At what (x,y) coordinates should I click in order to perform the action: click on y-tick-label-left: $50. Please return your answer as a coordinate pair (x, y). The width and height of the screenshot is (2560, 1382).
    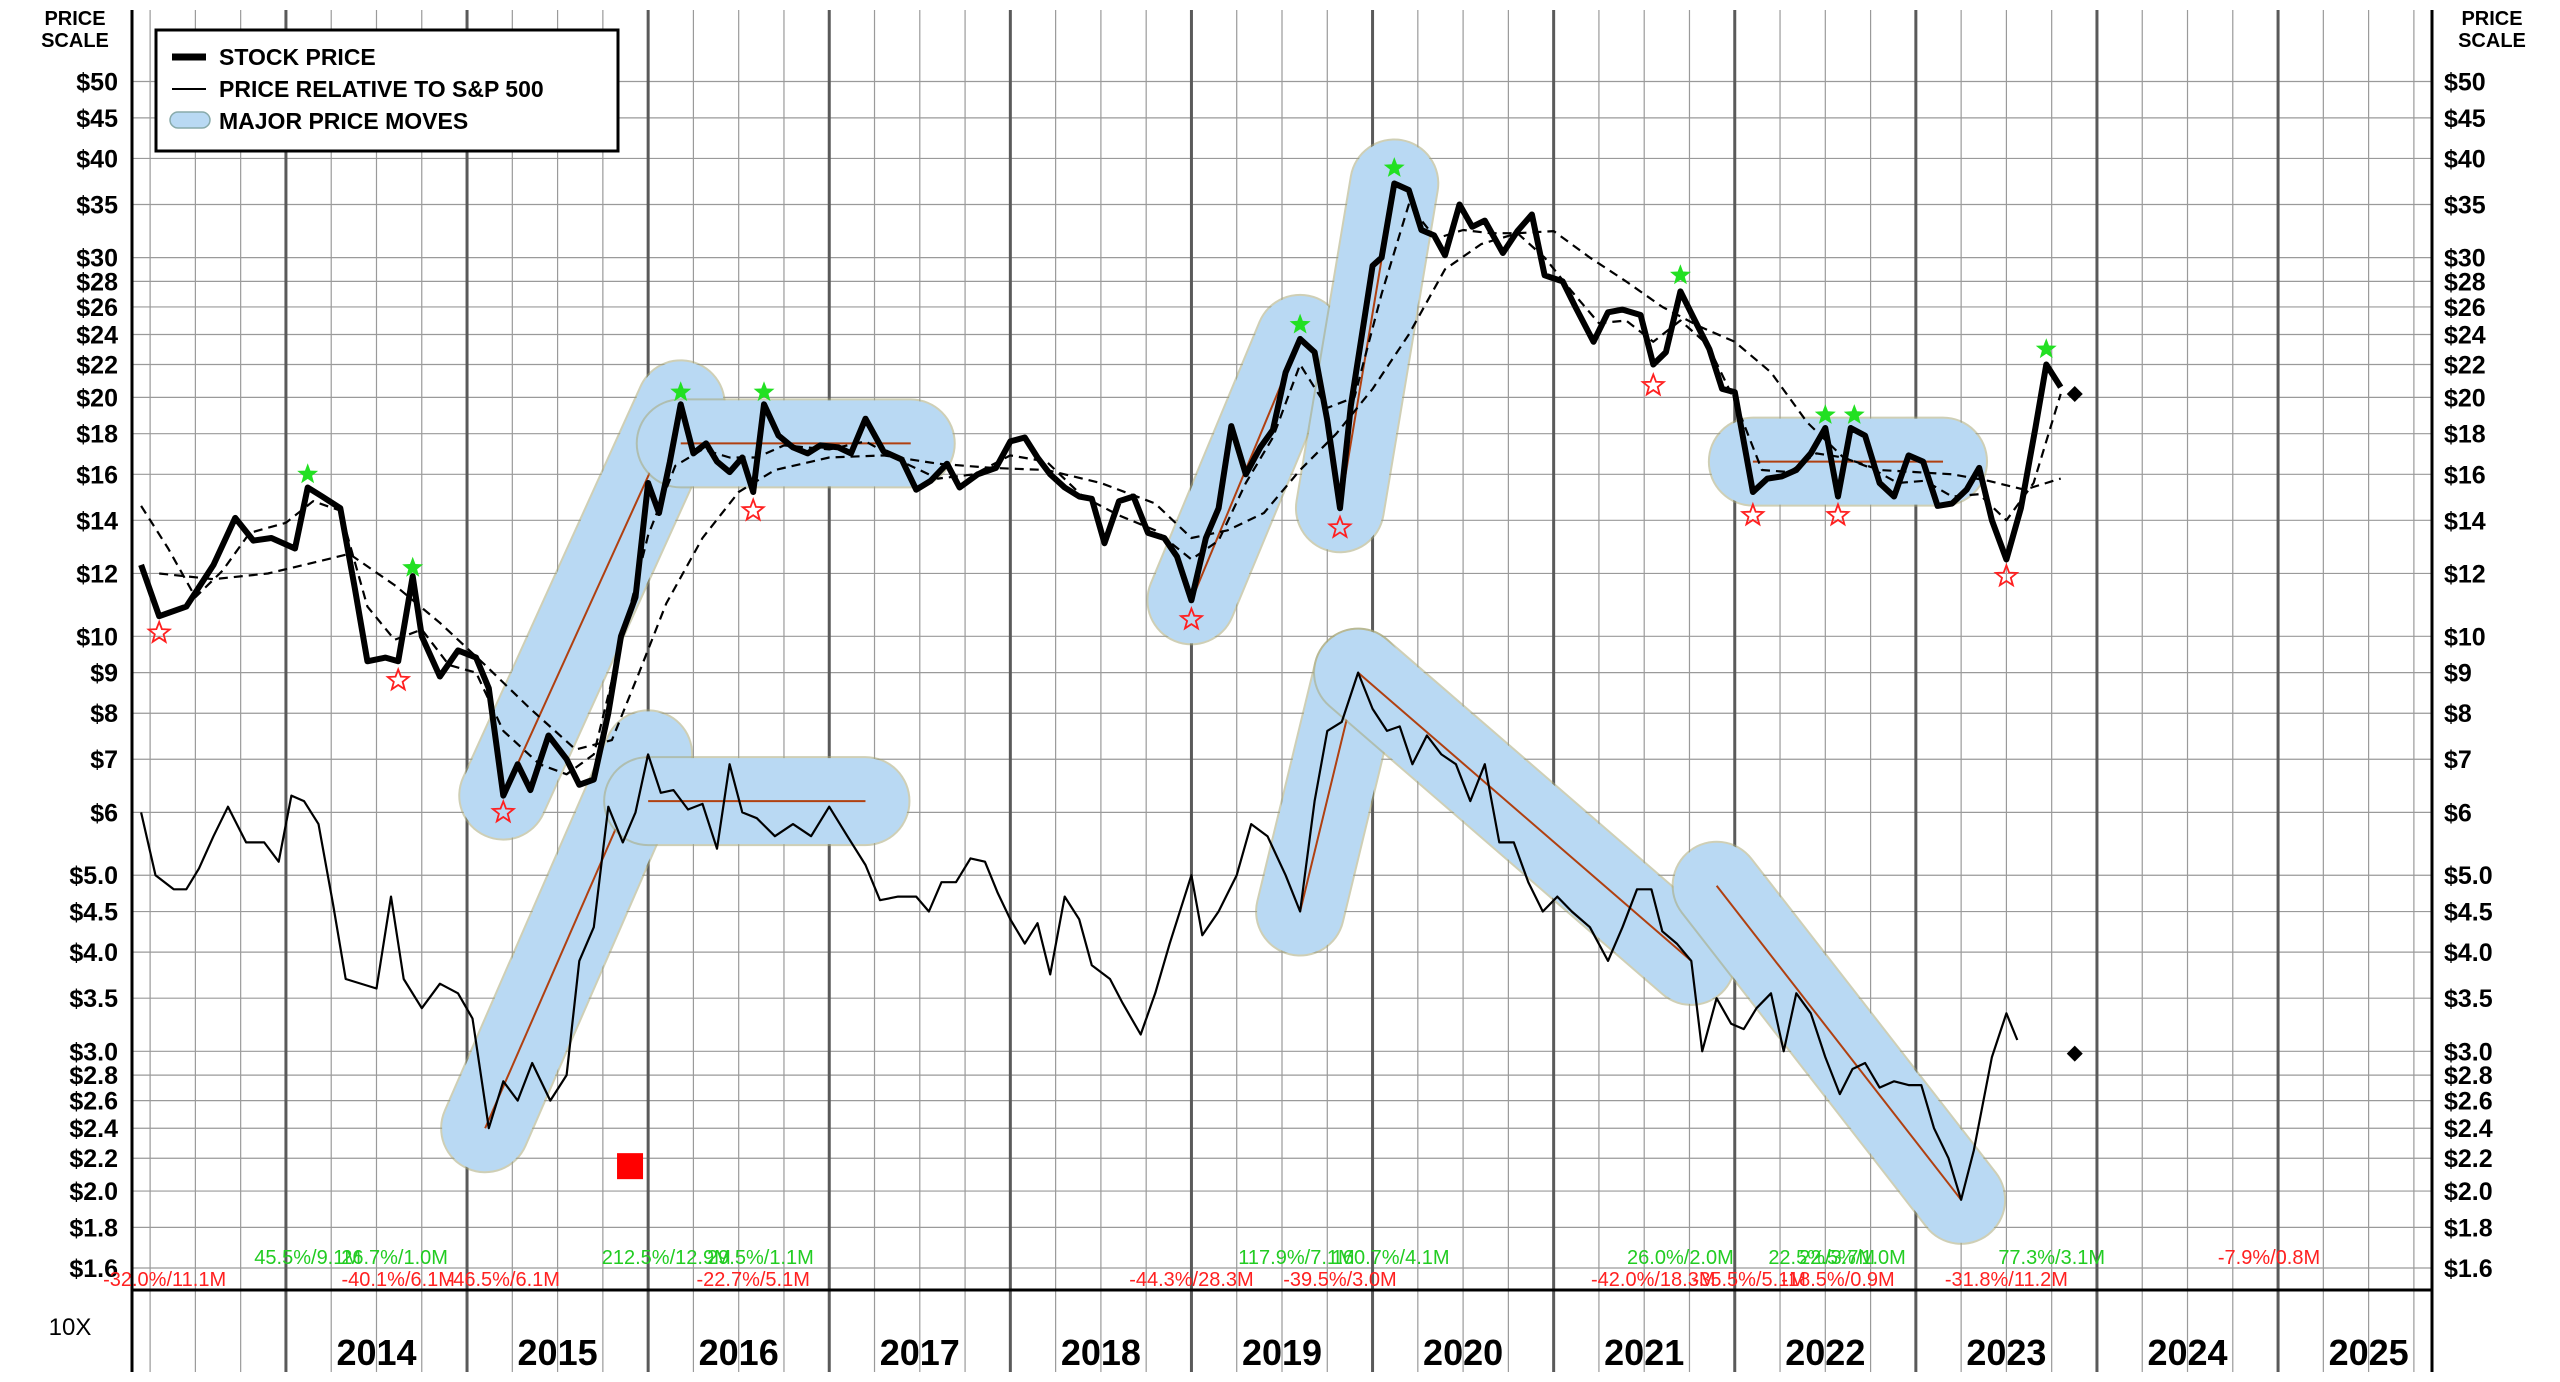
    Looking at the image, I should click on (97, 83).